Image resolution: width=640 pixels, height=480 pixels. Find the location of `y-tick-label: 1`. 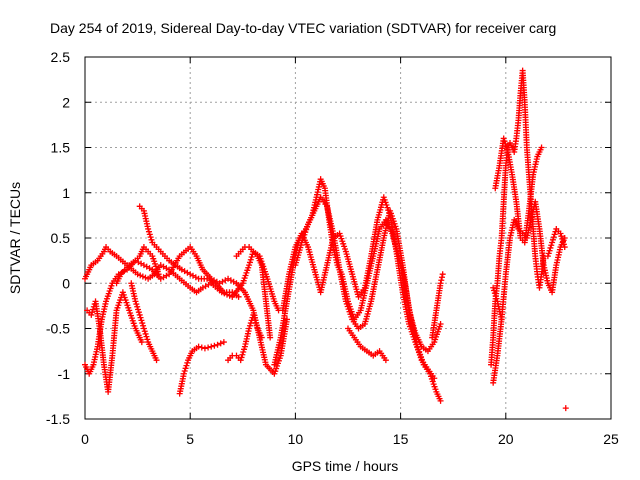

y-tick-label: 1 is located at coordinates (66, 193).